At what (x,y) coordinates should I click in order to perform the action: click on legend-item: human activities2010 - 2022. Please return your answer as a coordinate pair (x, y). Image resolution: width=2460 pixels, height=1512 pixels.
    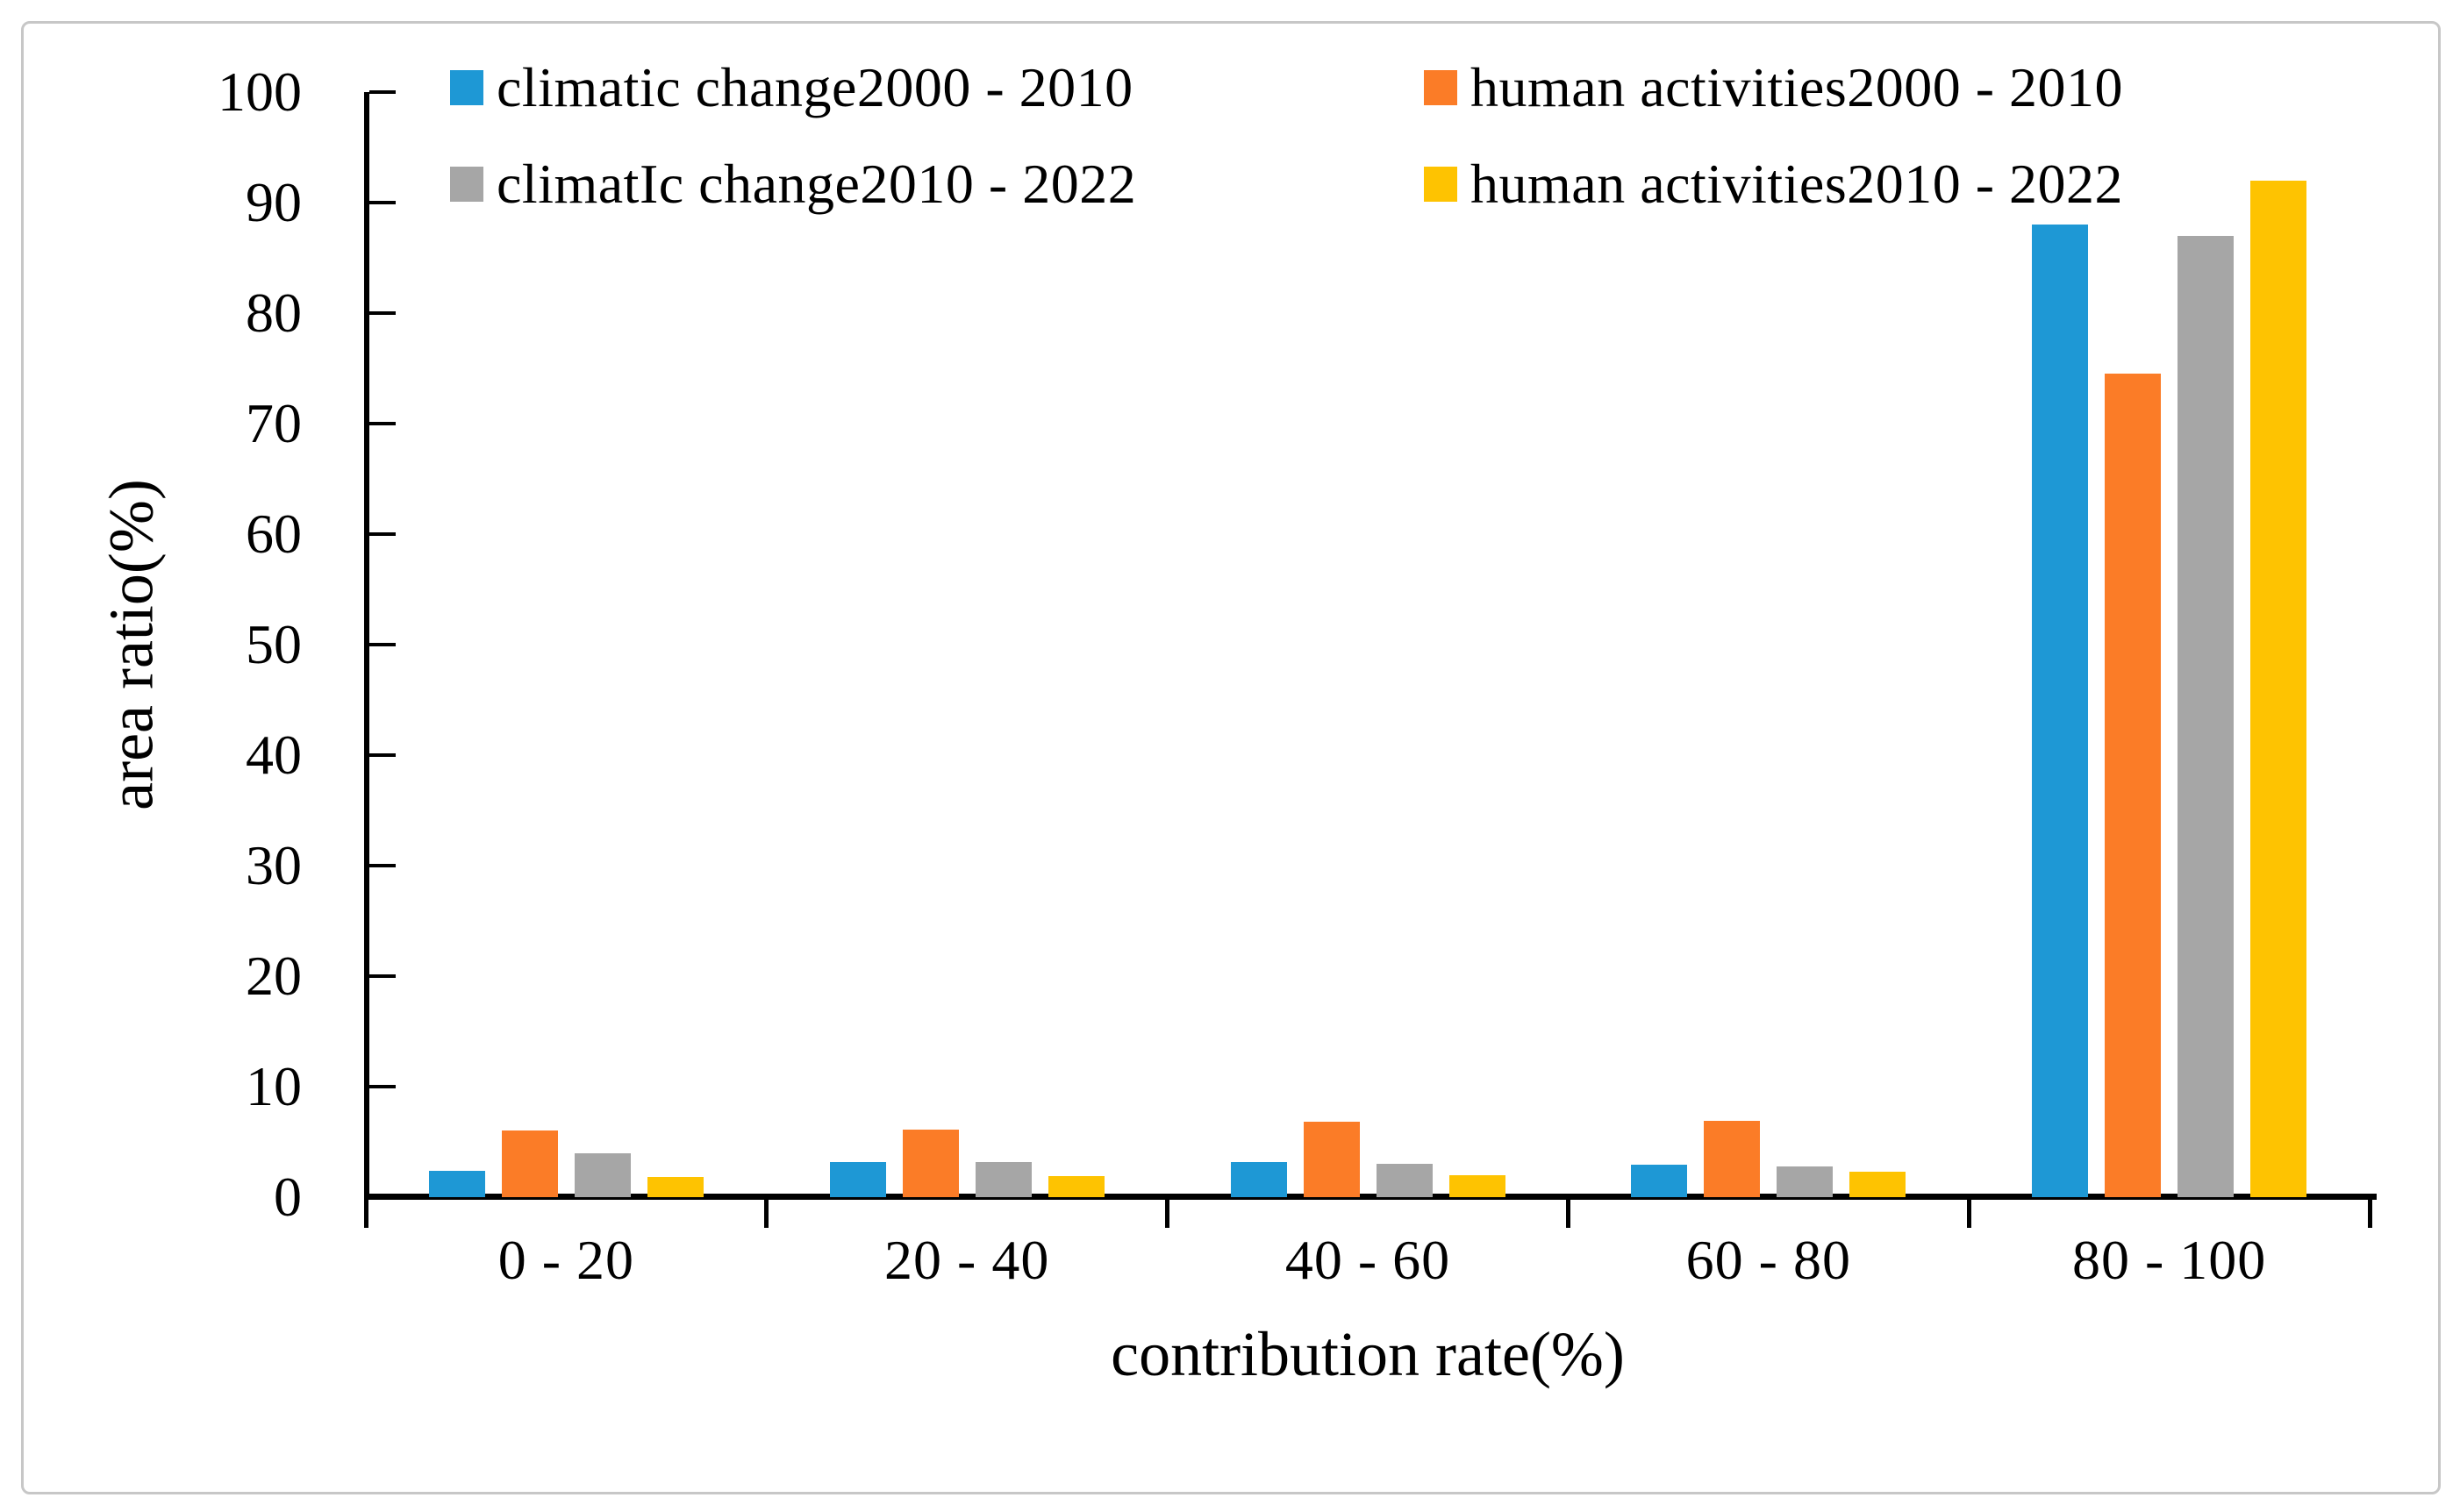
    Looking at the image, I should click on (1773, 184).